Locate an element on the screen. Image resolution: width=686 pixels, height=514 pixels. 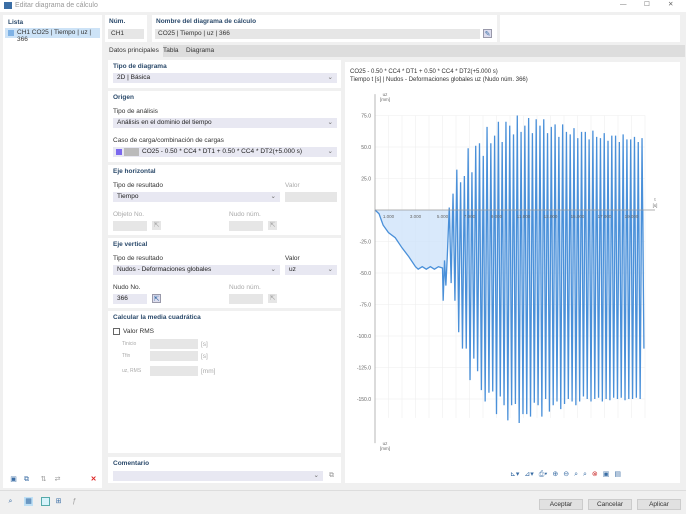
rms-checkbox-label: Valor RMS is located at coordinates (138, 331).